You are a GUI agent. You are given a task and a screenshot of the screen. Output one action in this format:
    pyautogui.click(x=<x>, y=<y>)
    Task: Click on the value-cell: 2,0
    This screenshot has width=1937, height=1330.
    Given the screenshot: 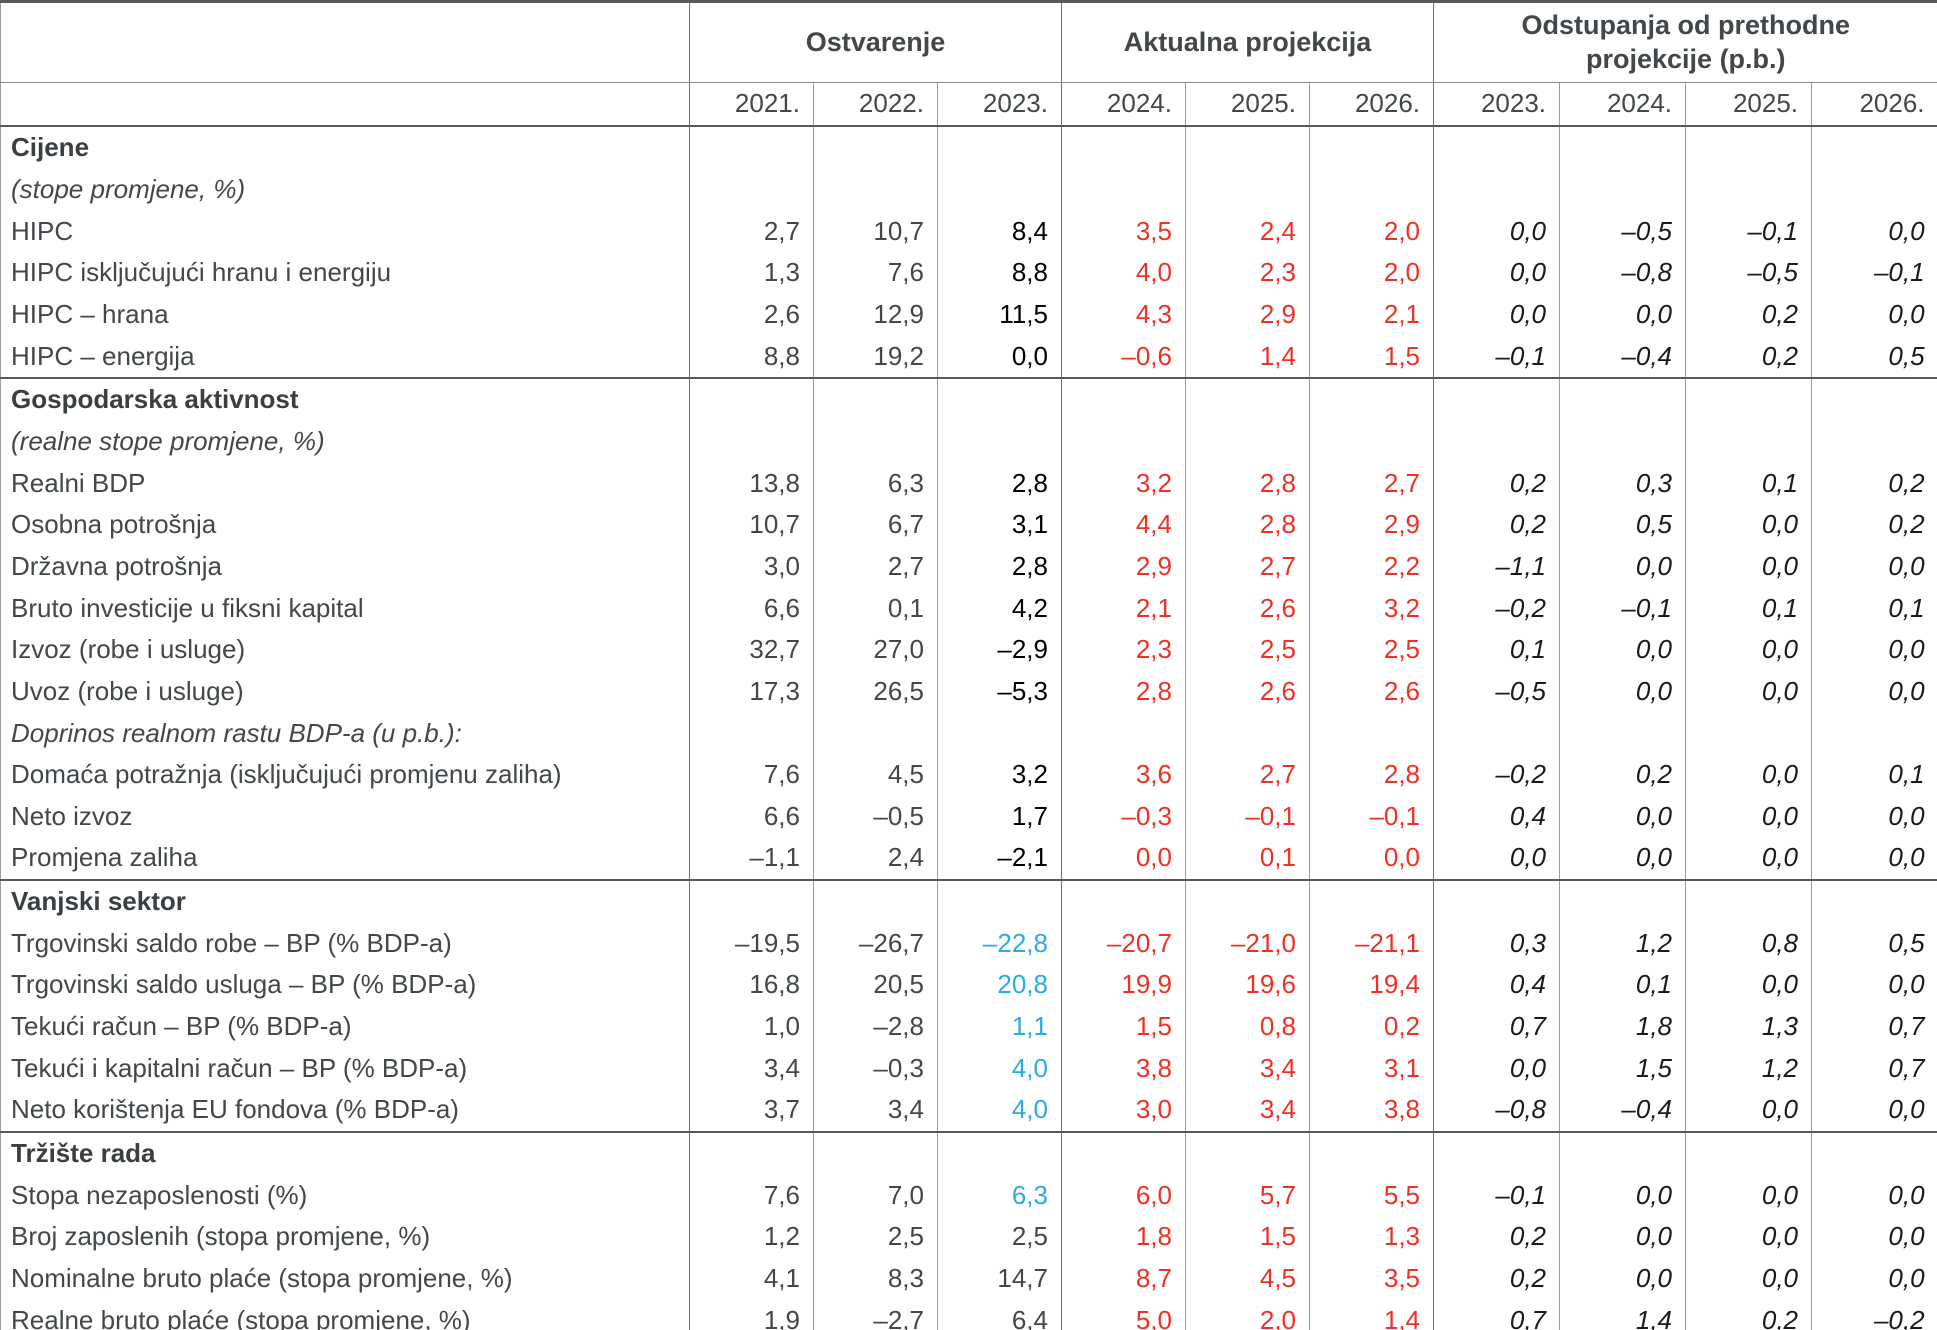 What is the action you would take?
    pyautogui.click(x=1371, y=272)
    